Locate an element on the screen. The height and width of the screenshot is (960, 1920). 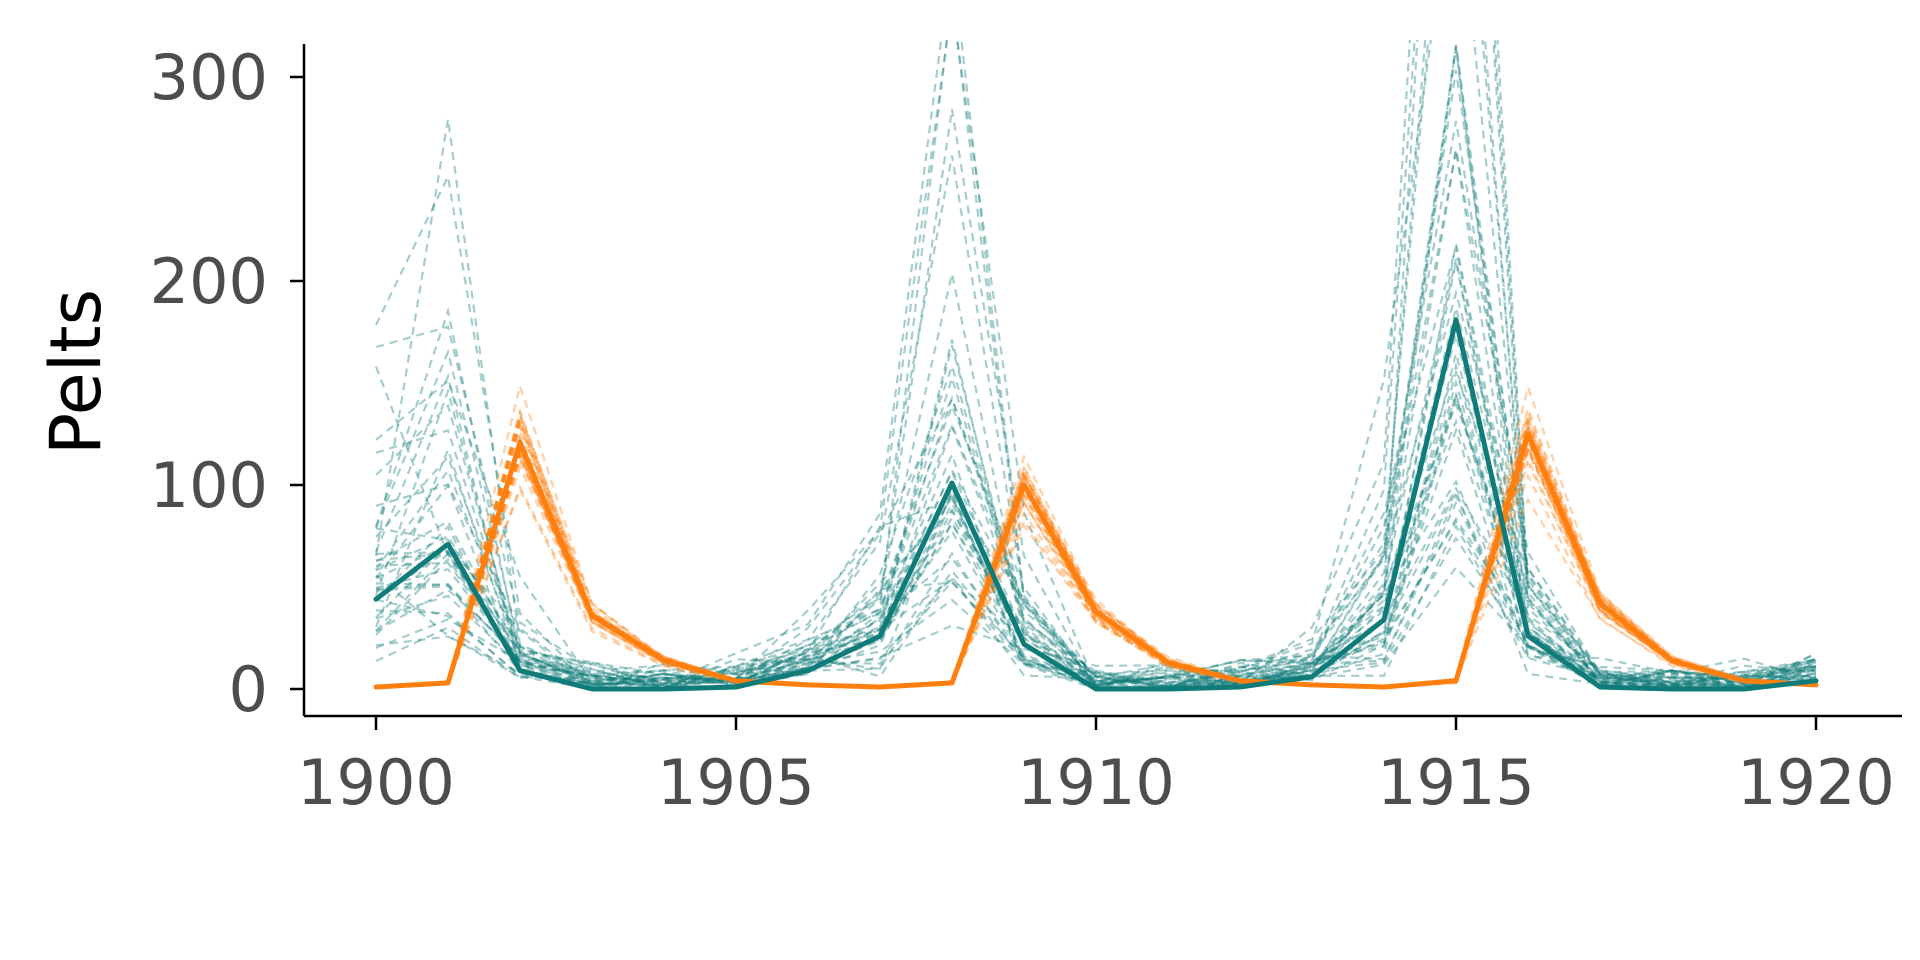
y-tick-label: 100 is located at coordinates (209, 485).